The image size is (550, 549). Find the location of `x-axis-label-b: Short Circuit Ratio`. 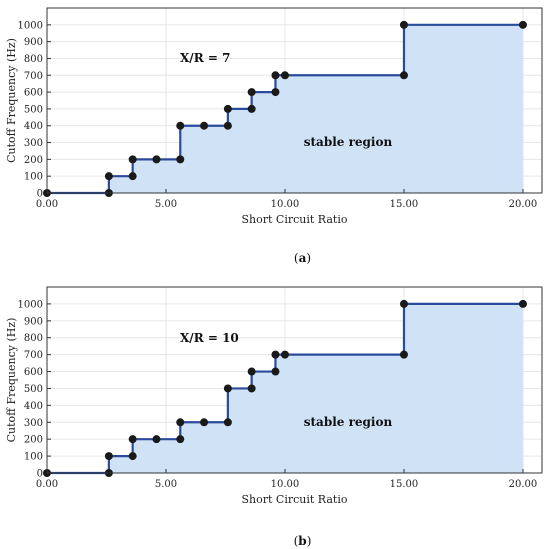

x-axis-label-b: Short Circuit Ratio is located at coordinates (295, 499).